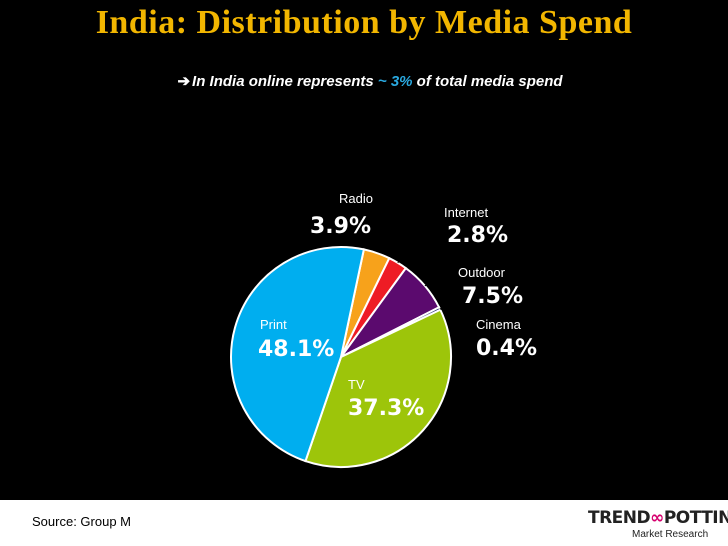  Describe the element at coordinates (619, 518) in the screenshot. I see `logo-brand-a: TREND` at that location.